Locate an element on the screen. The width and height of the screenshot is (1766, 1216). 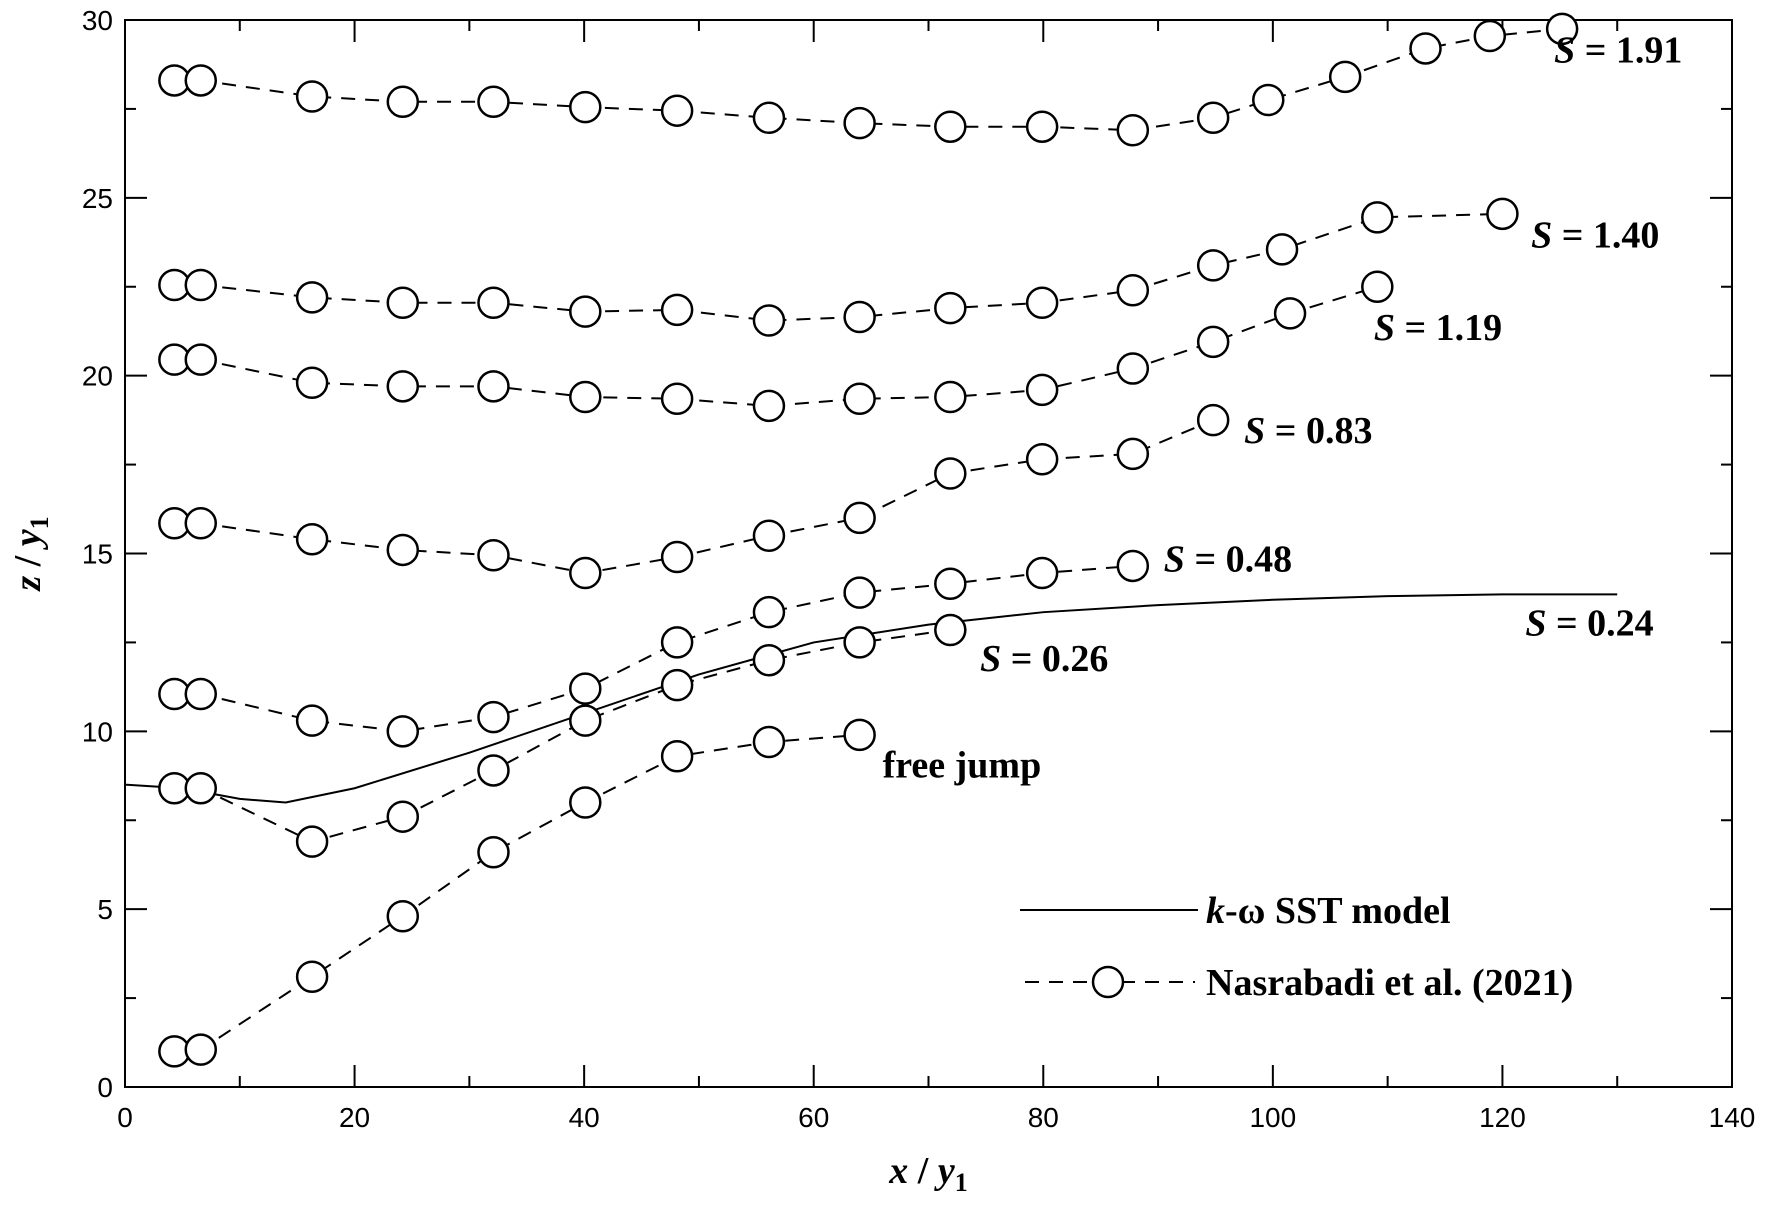
series-5-line is located at coordinates (838, 267).